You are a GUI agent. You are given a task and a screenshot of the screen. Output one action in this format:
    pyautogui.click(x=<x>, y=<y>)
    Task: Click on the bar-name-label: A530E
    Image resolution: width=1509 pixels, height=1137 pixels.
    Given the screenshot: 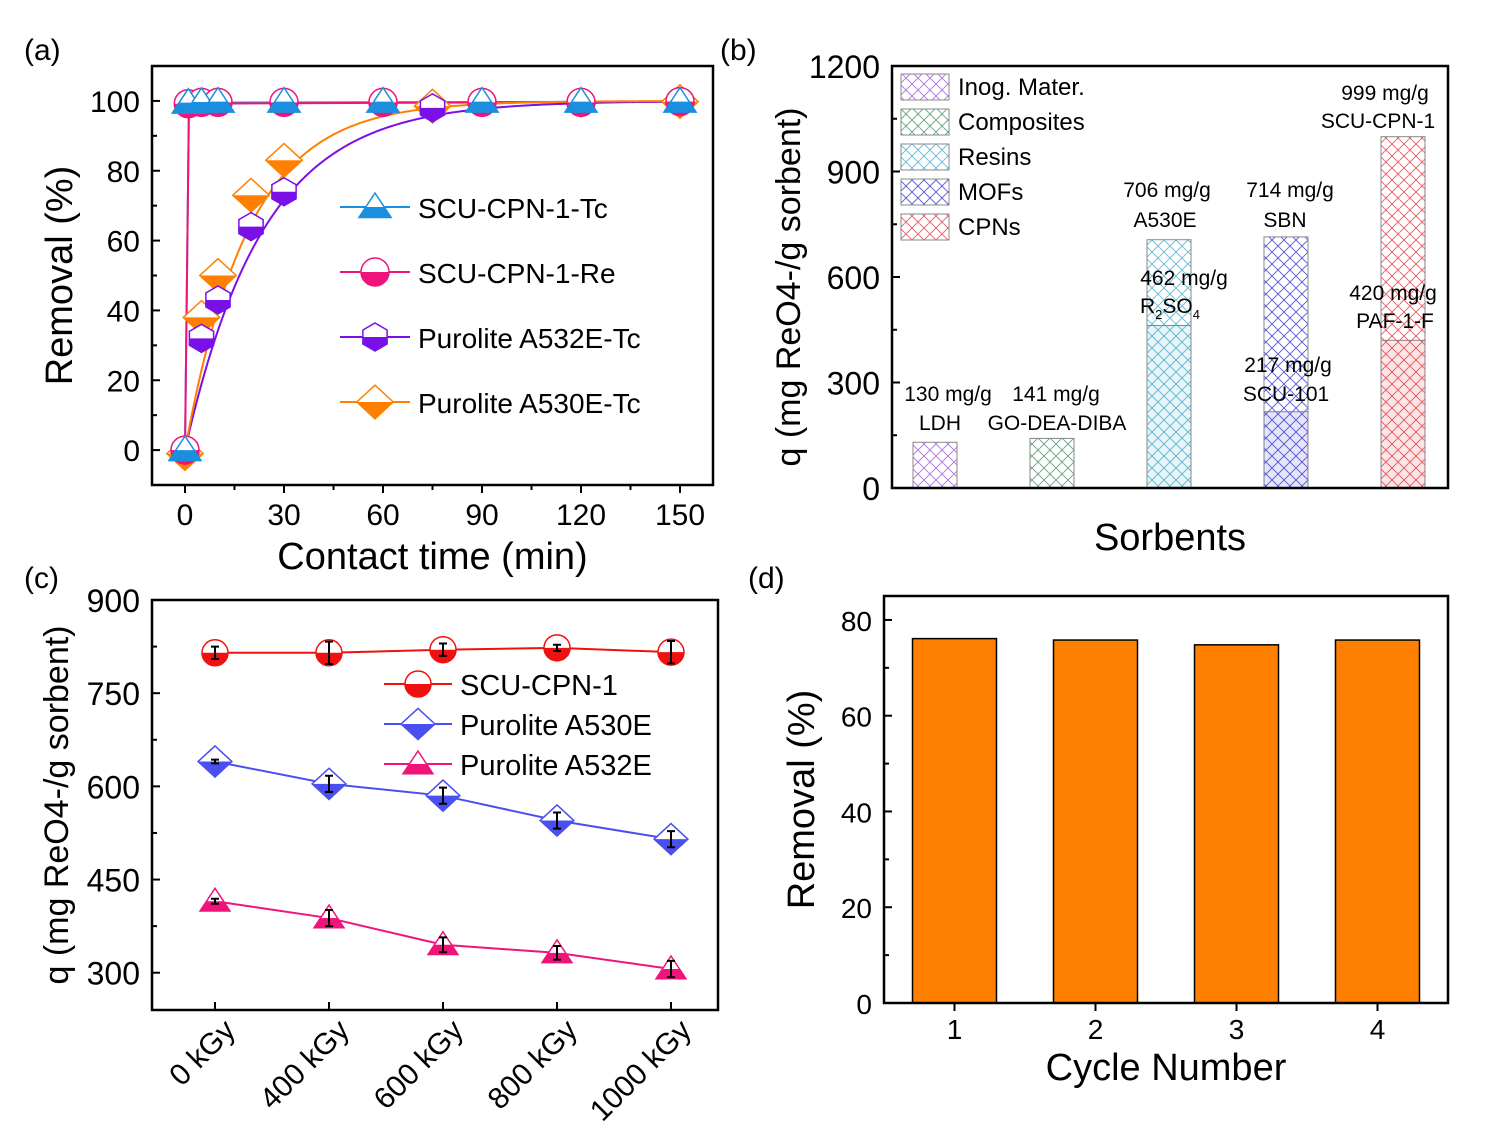 What is the action you would take?
    pyautogui.click(x=1164, y=220)
    